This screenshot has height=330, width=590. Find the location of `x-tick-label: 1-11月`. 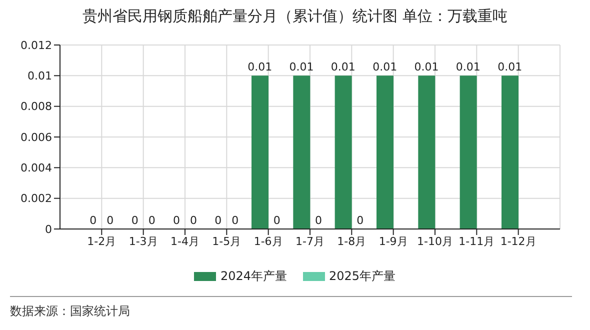

x-tick-label: 1-11月 is located at coordinates (476, 241).